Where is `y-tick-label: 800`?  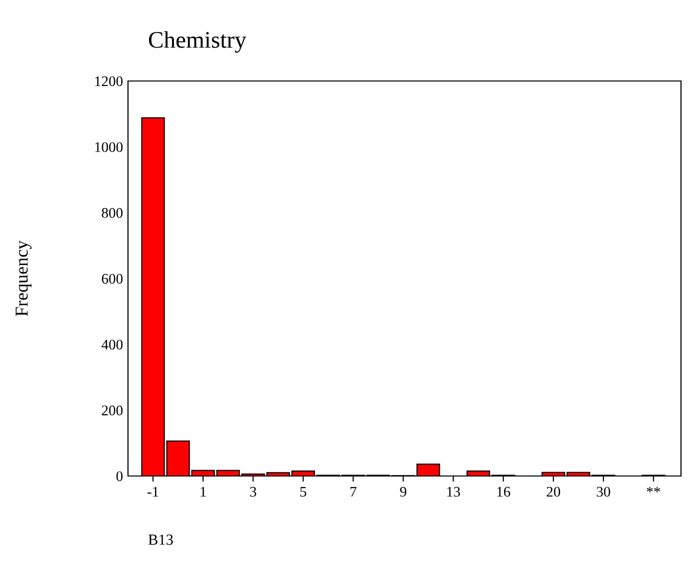 y-tick-label: 800 is located at coordinates (112, 213).